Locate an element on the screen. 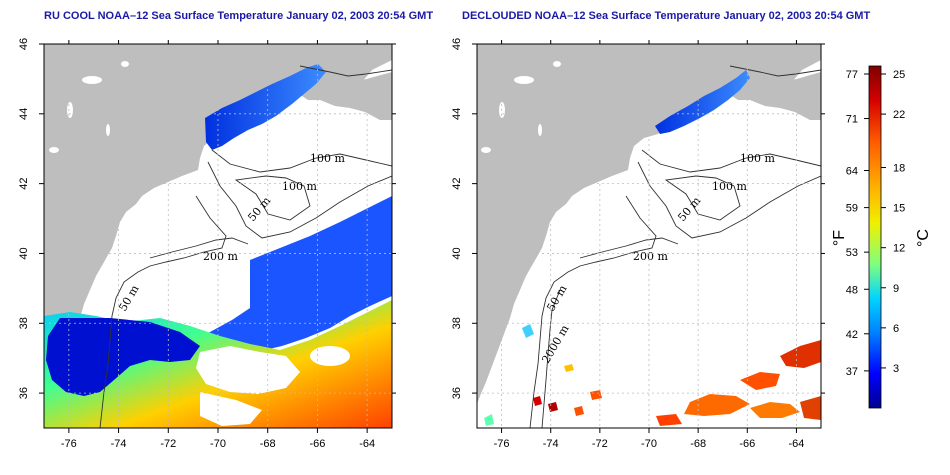 This screenshot has width=950, height=475. celsius-tick-label: 25 is located at coordinates (899, 75).